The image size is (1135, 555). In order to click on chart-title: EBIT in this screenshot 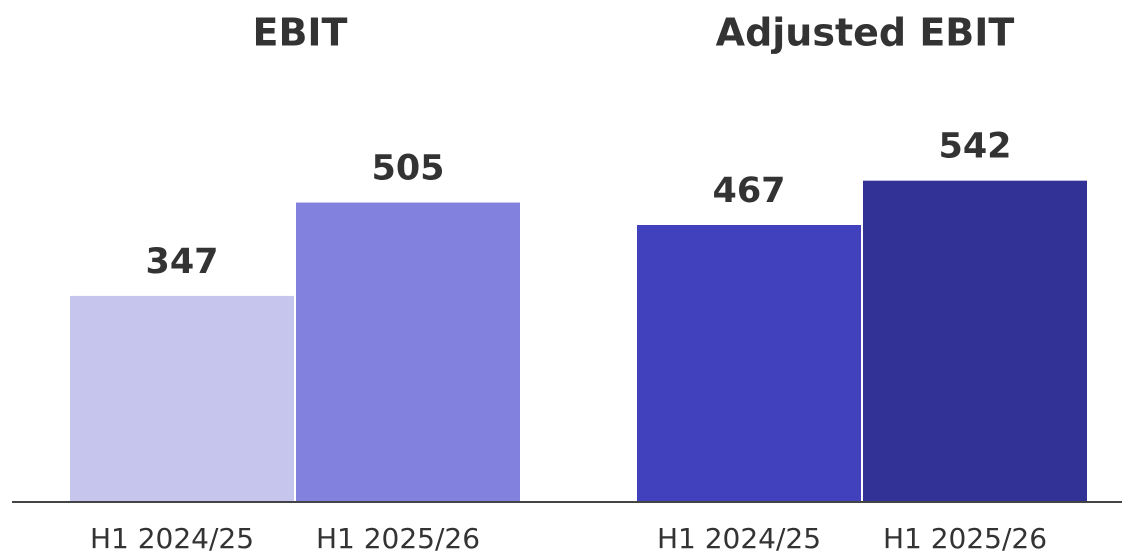, I will do `click(300, 33)`.